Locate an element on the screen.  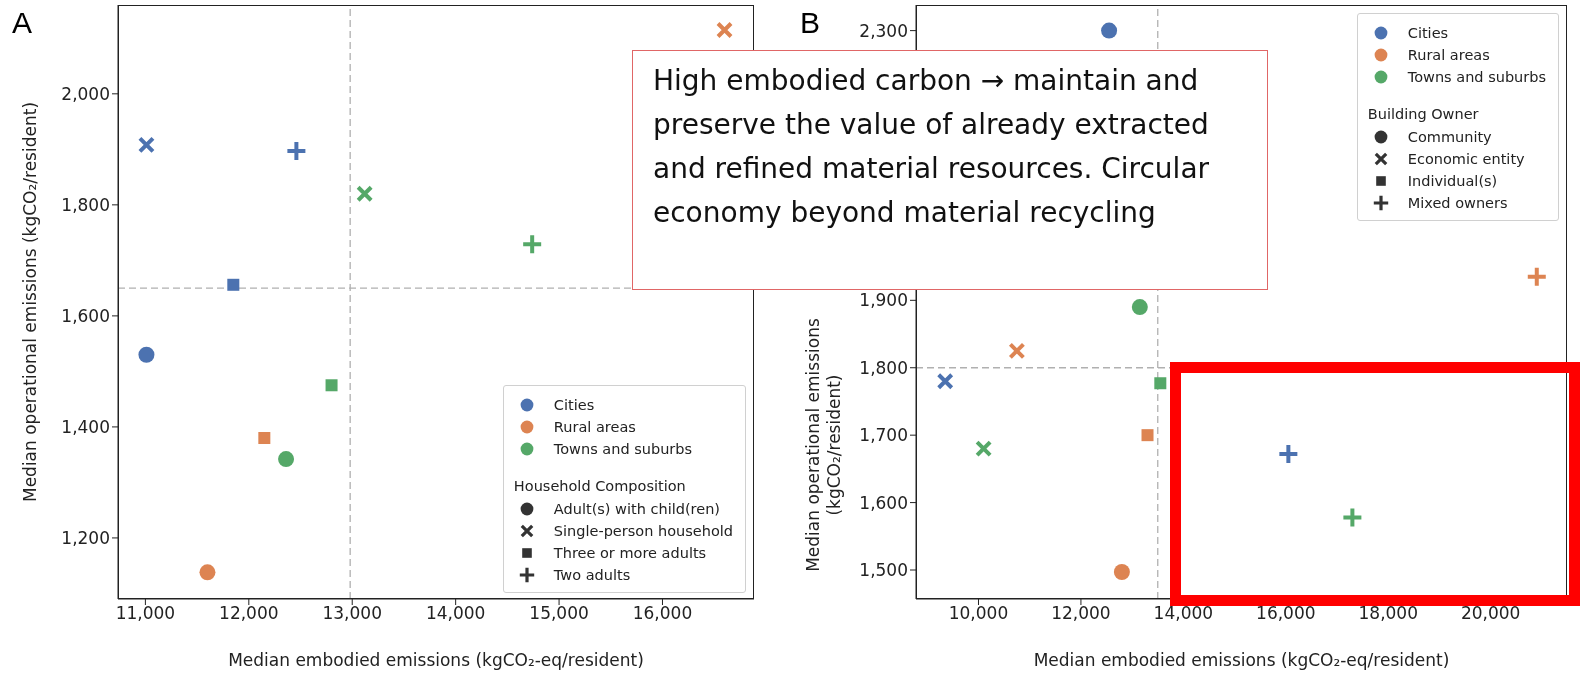
y-tick-label: 1,900 is located at coordinates (883, 300).